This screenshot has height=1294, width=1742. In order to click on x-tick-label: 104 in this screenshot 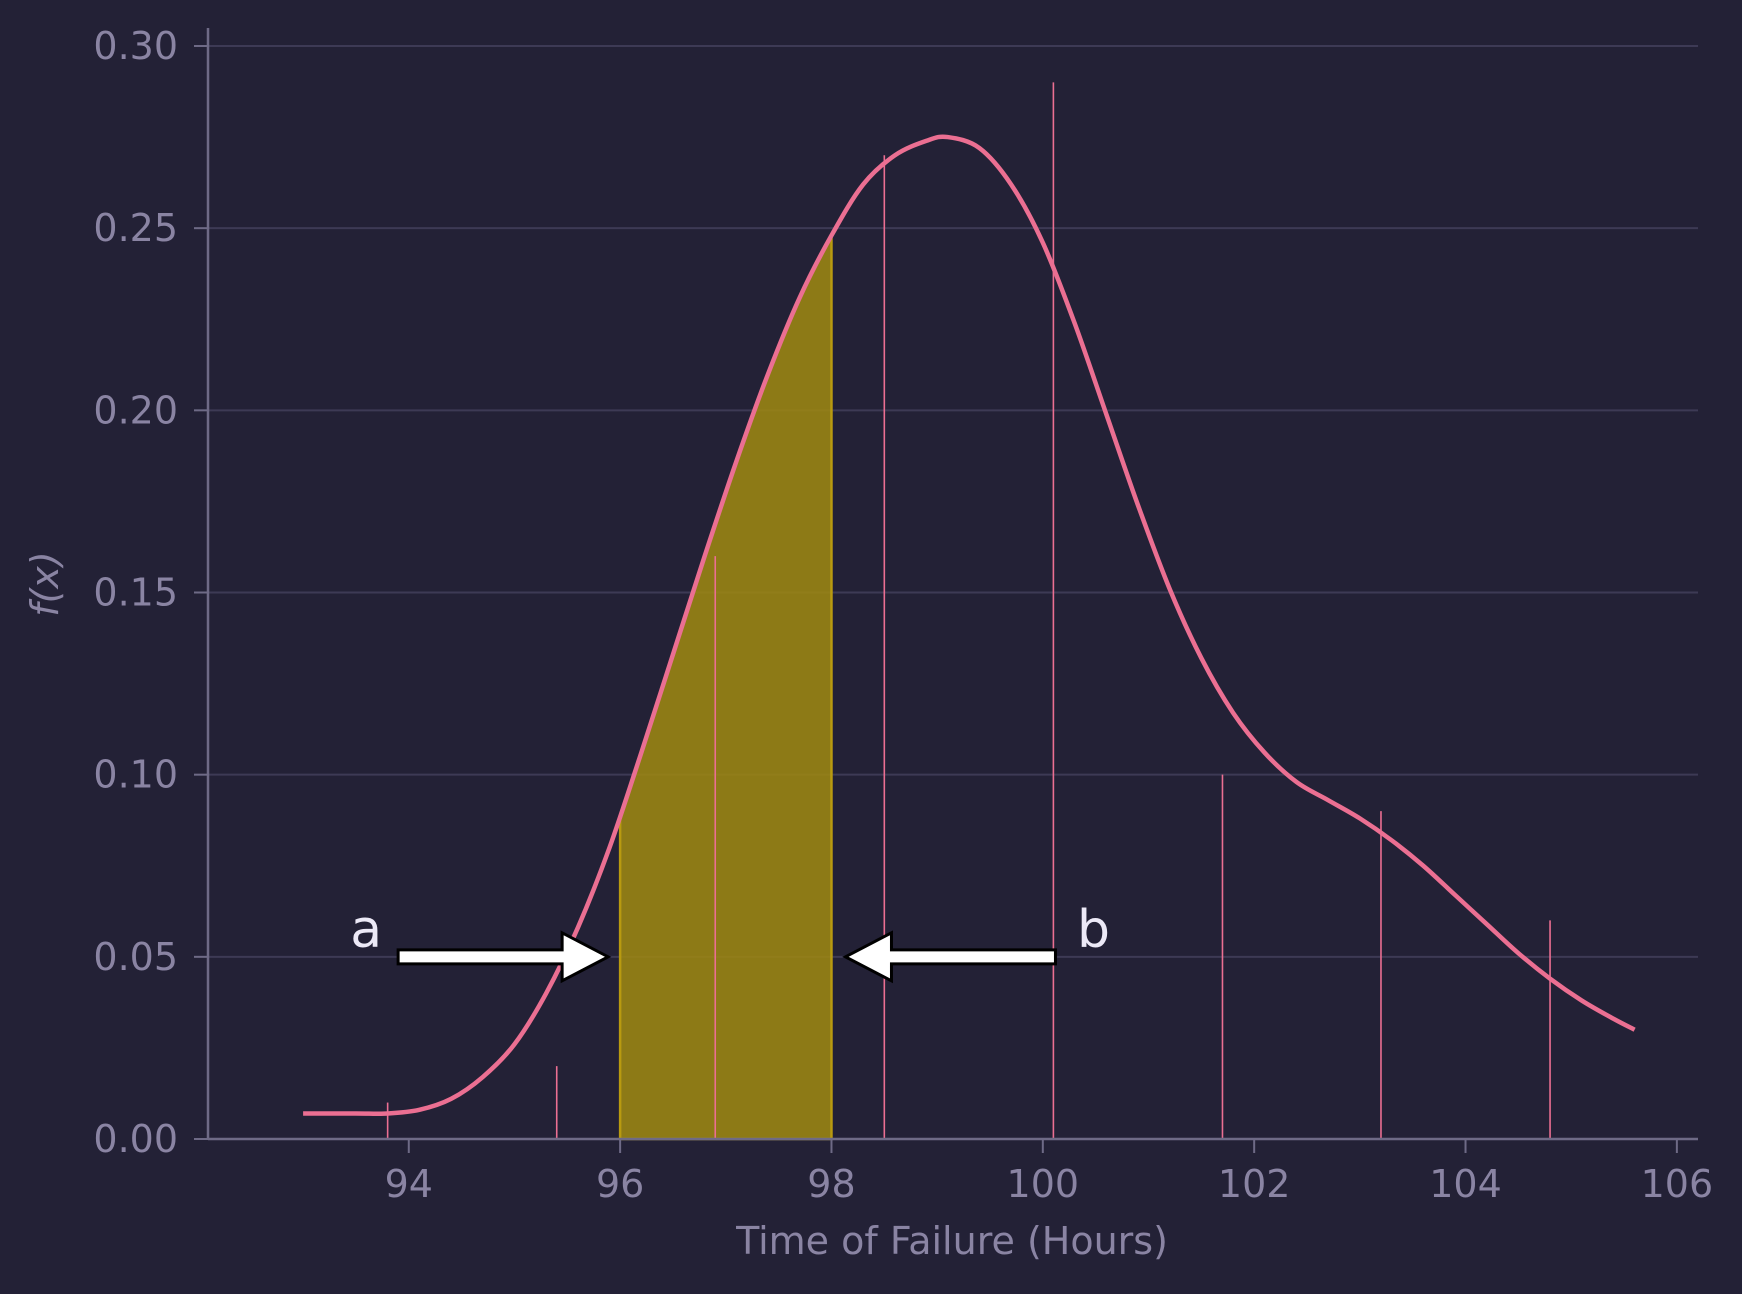, I will do `click(1465, 1184)`.